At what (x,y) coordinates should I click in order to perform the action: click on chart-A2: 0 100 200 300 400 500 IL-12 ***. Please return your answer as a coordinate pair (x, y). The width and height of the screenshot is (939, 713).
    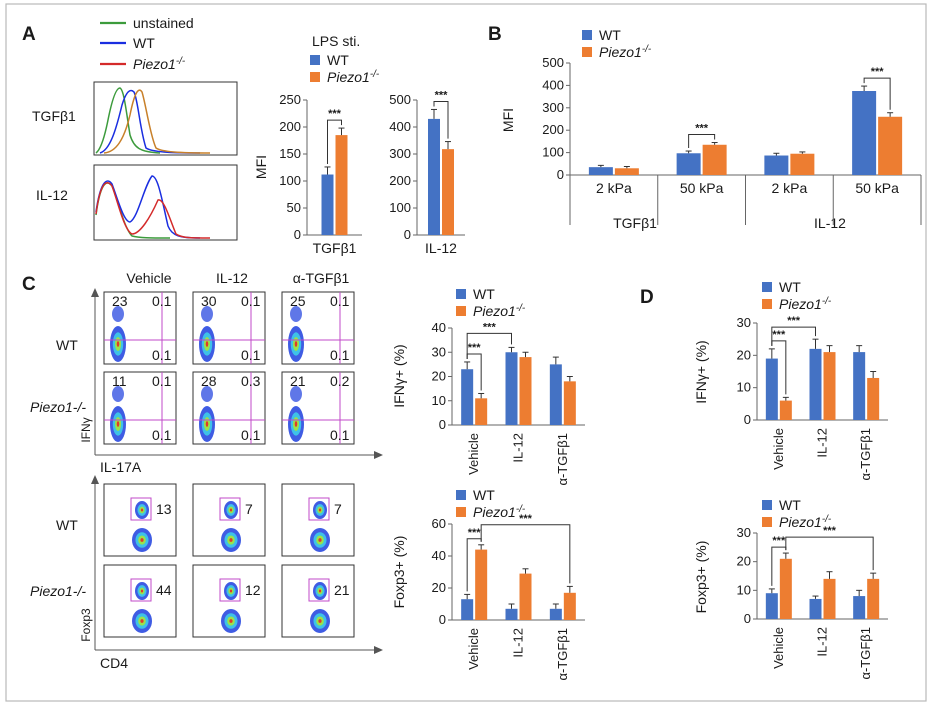
    Looking at the image, I should click on (427, 172).